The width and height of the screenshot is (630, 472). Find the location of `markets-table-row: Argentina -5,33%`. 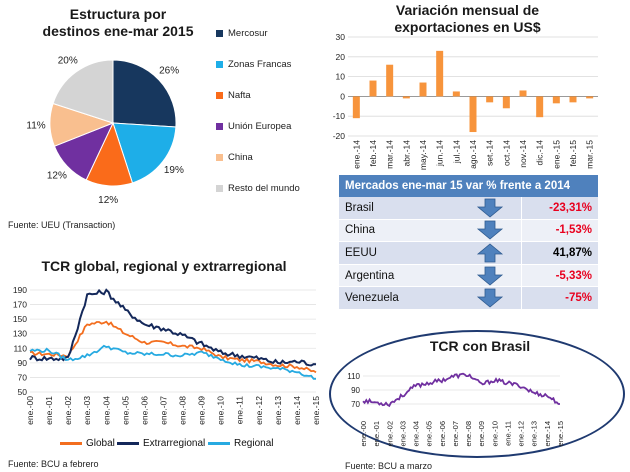

markets-table-row: Argentina -5,33% is located at coordinates (468, 276).